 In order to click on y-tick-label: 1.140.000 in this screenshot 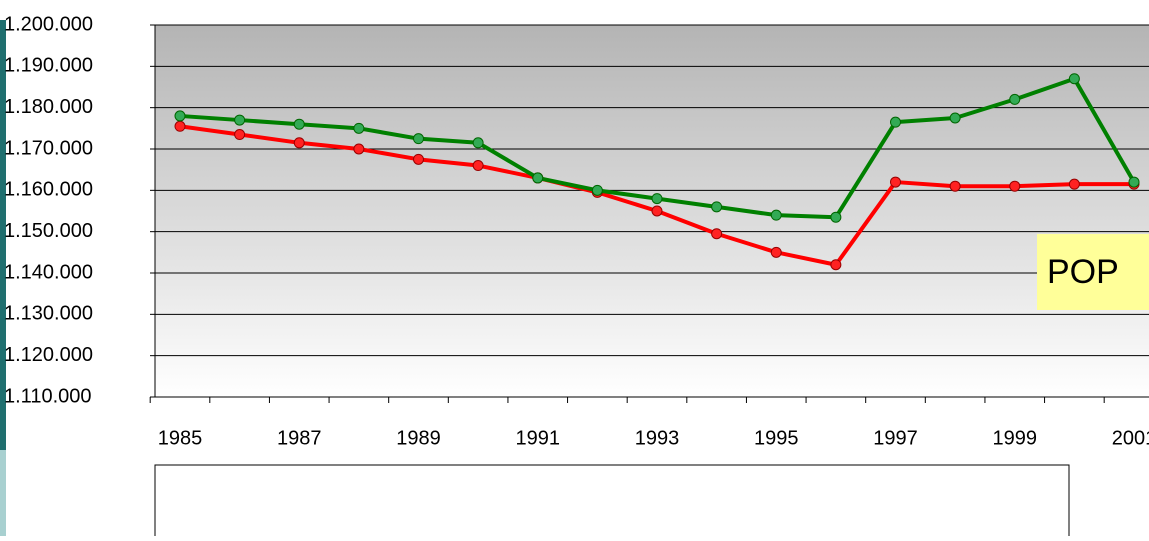, I will do `click(48, 272)`.